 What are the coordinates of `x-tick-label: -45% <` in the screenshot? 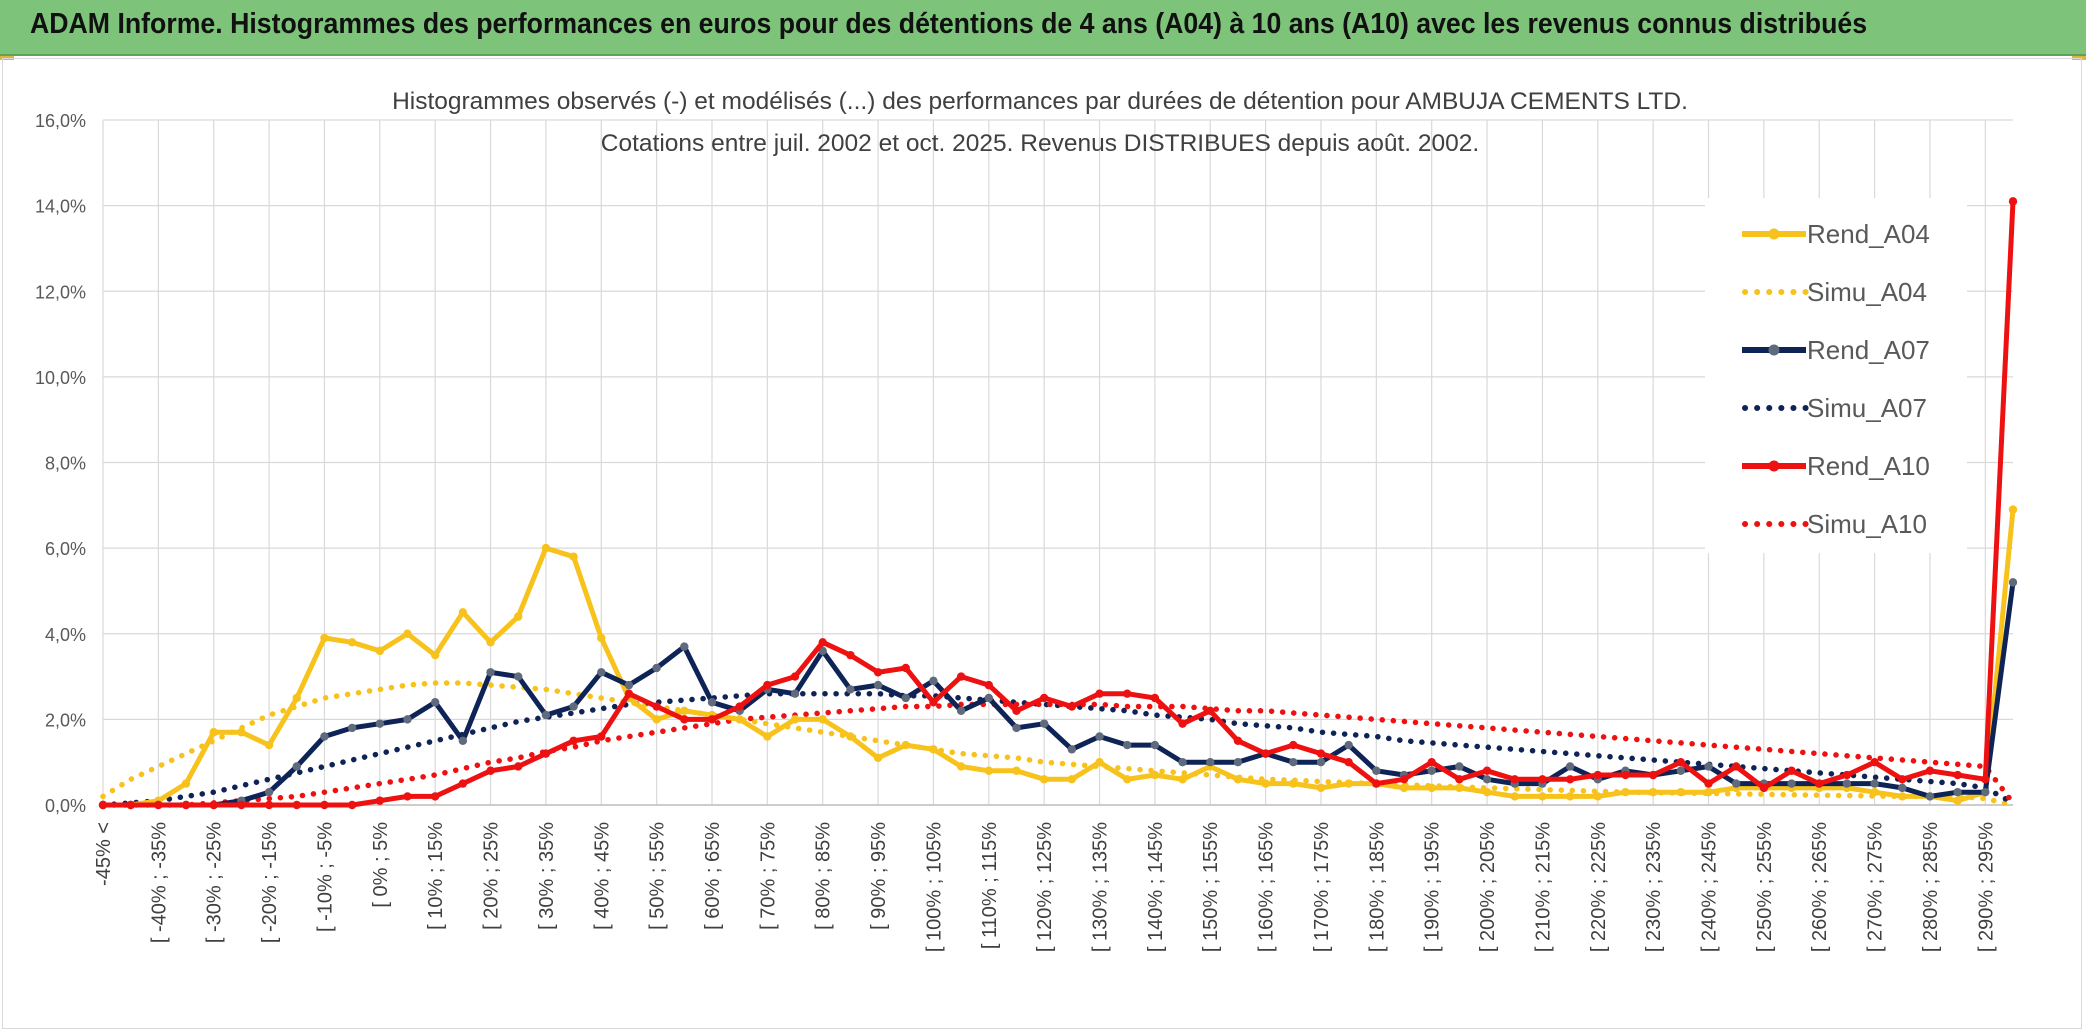 It's located at (104, 854).